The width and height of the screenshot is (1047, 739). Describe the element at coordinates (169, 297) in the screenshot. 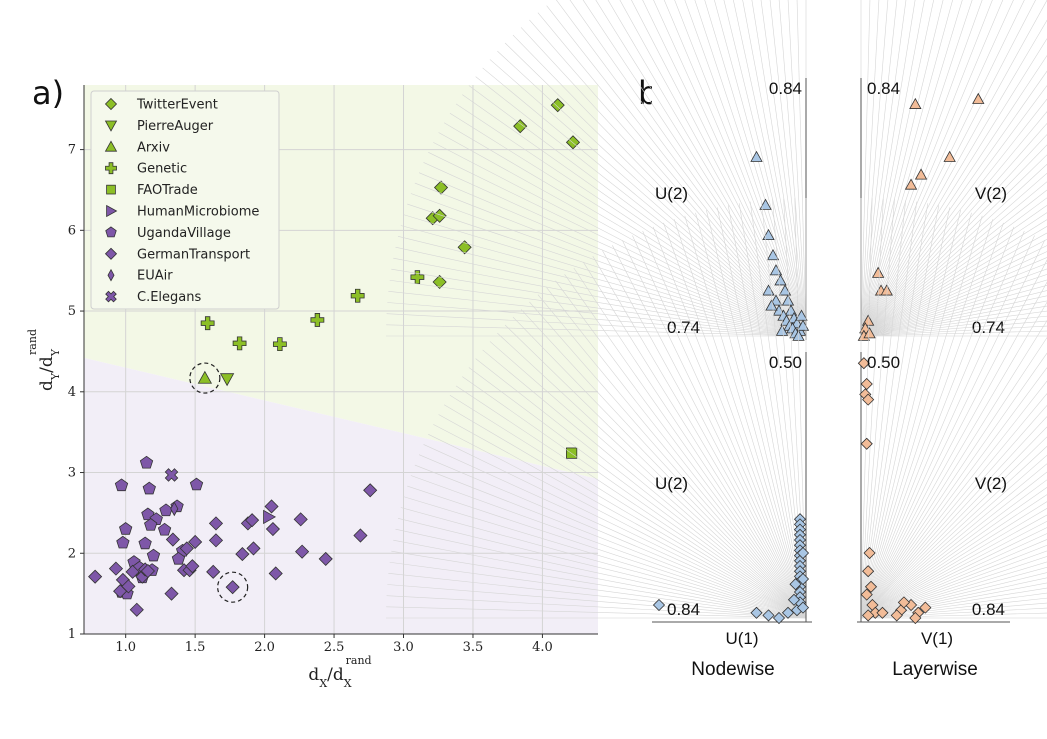

I see `legend-label: C.Elegans` at that location.